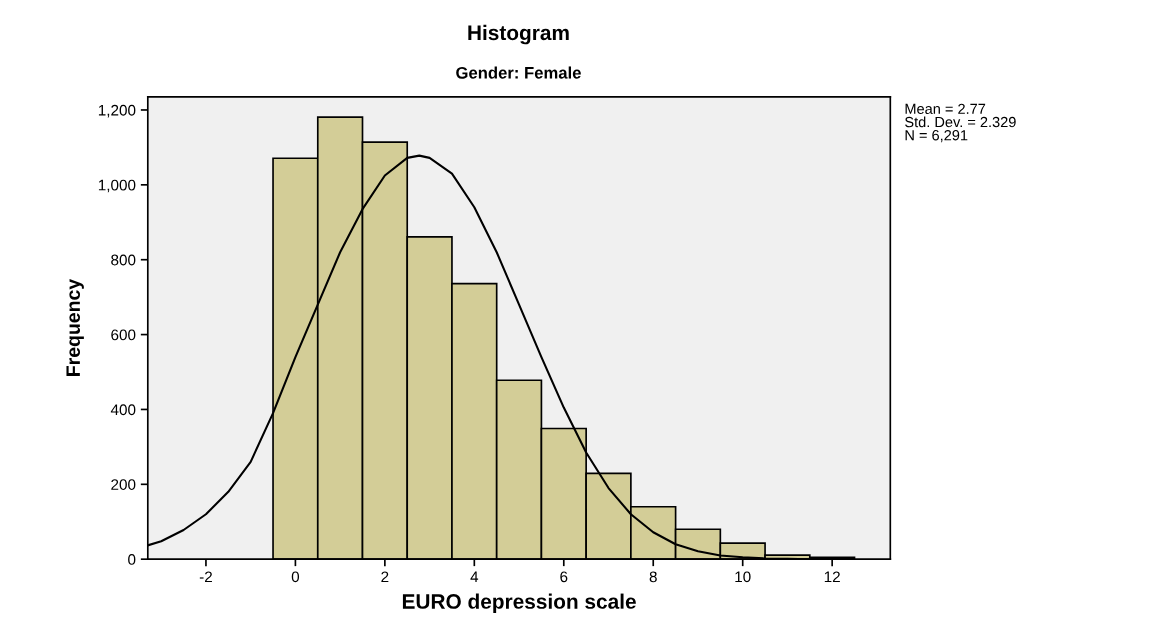  Describe the element at coordinates (75, 327) in the screenshot. I see `y-axis-title: Frequency` at that location.